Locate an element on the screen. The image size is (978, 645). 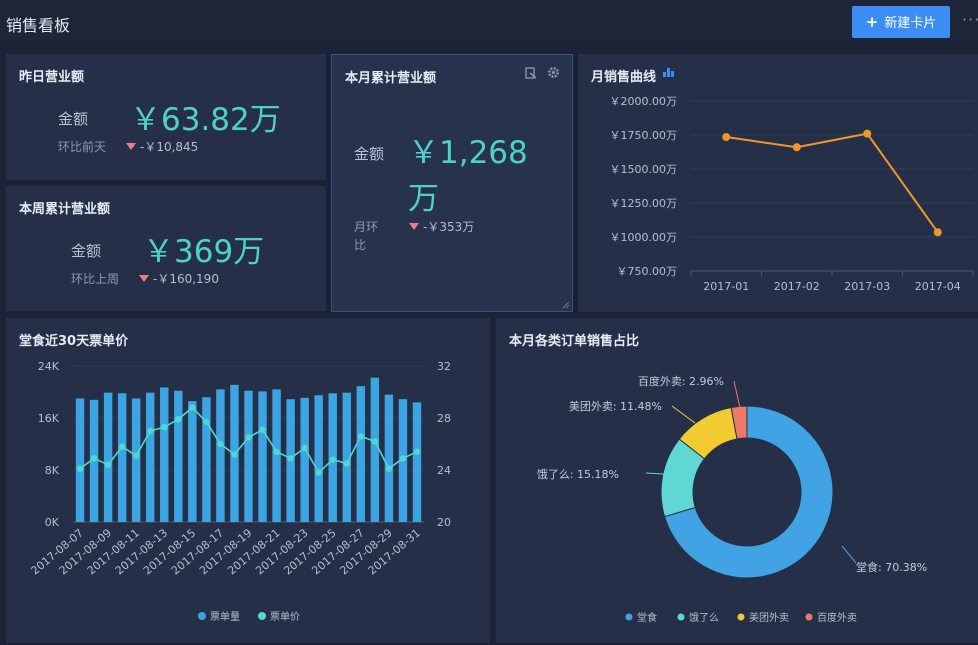
slice-label: 美团外卖: 11.48% is located at coordinates (615, 406).